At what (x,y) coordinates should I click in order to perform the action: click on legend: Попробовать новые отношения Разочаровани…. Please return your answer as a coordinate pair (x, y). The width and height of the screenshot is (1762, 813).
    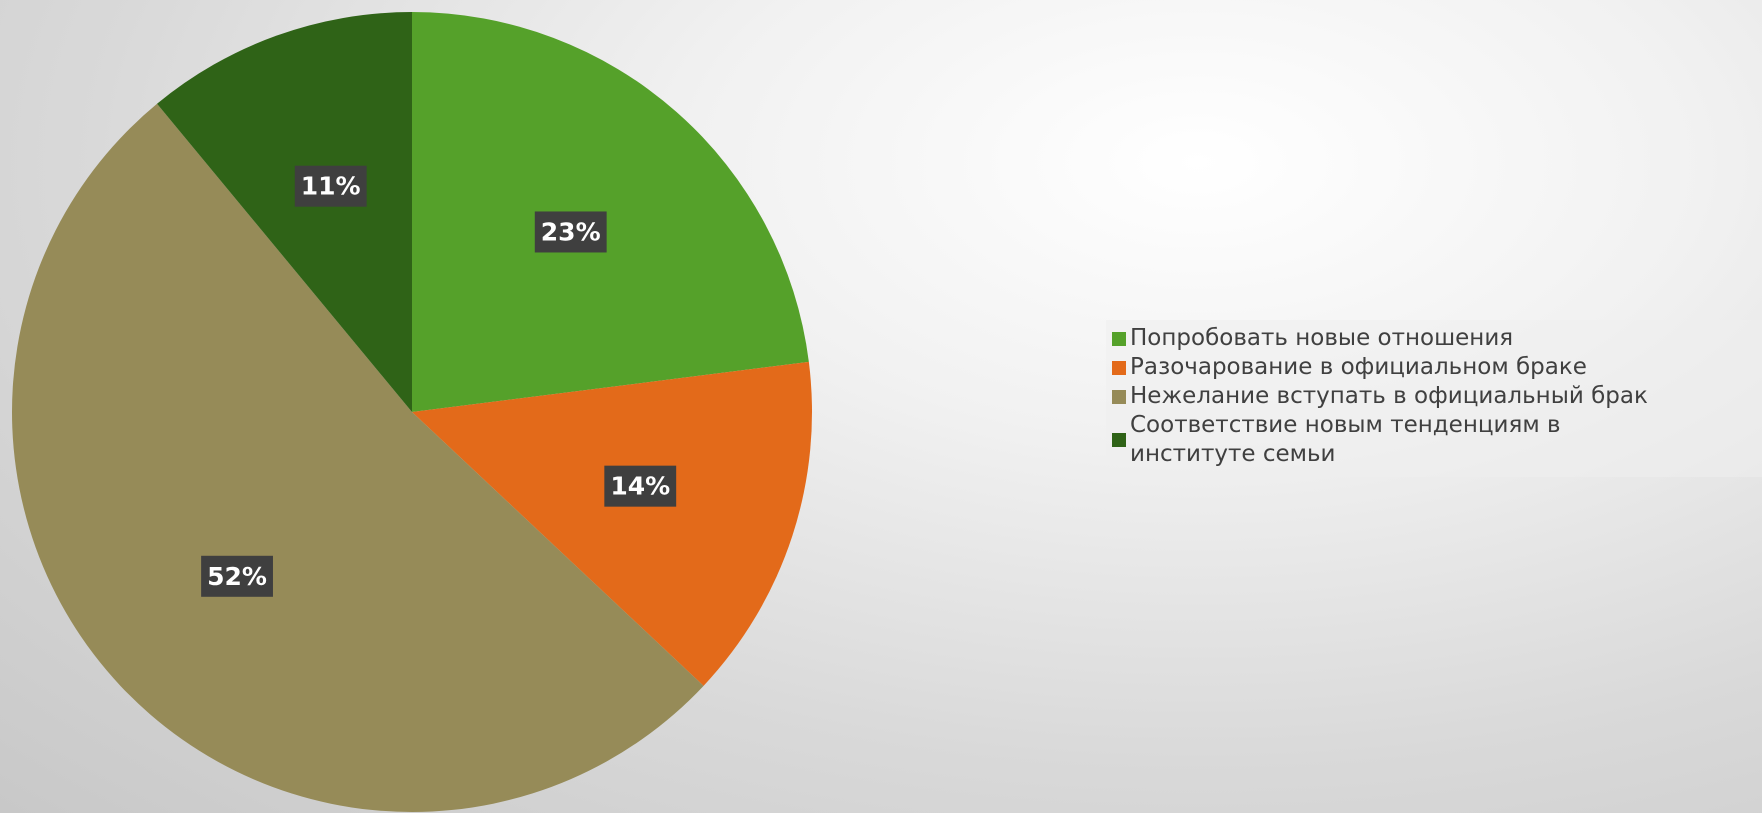
    Looking at the image, I should click on (1434, 398).